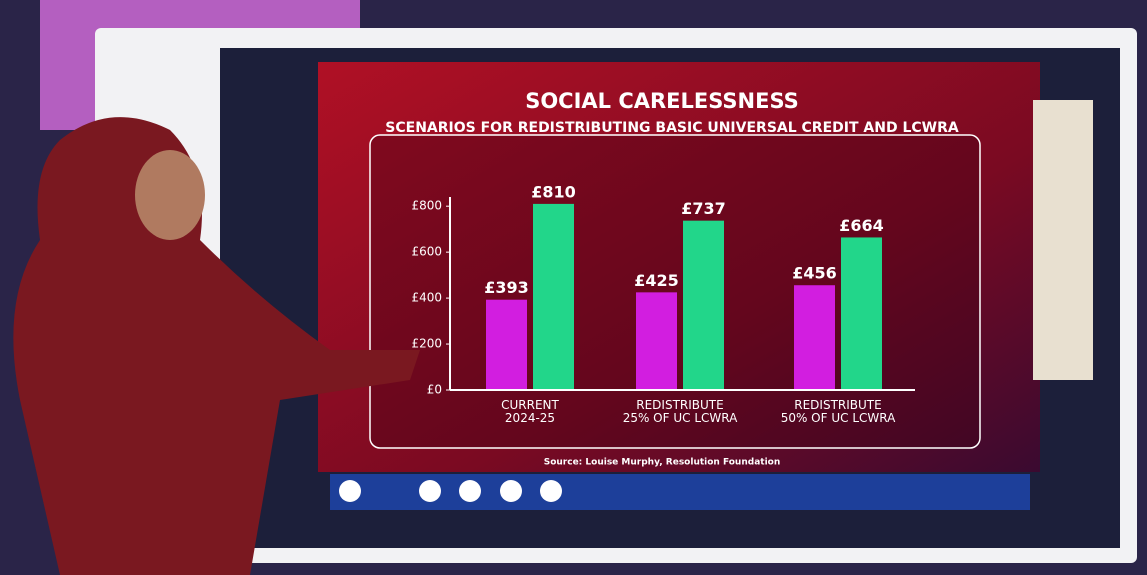 Image resolution: width=1147 pixels, height=575 pixels. I want to click on side-papers, so click(1063, 240).